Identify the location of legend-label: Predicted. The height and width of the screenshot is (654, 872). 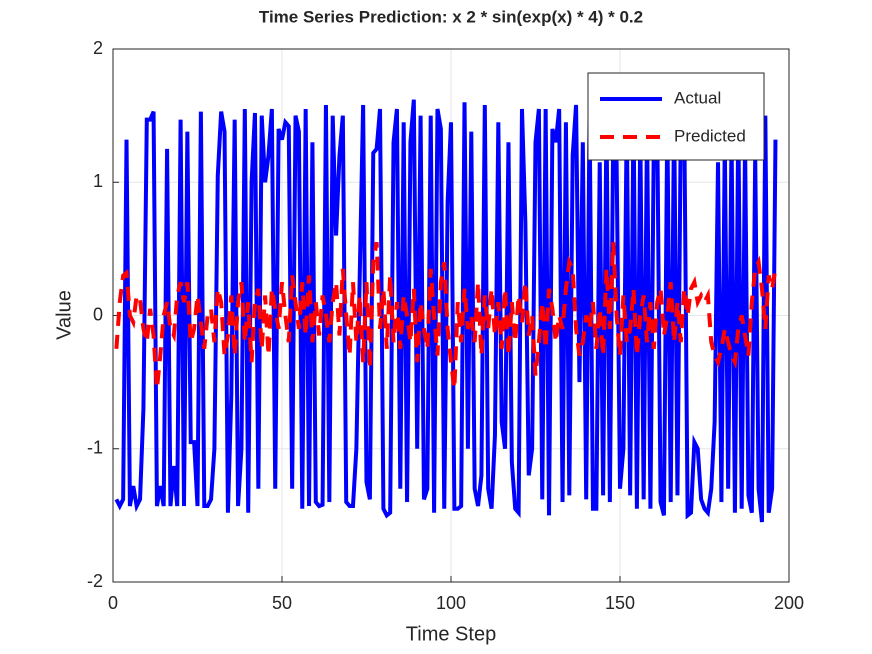
(710, 135).